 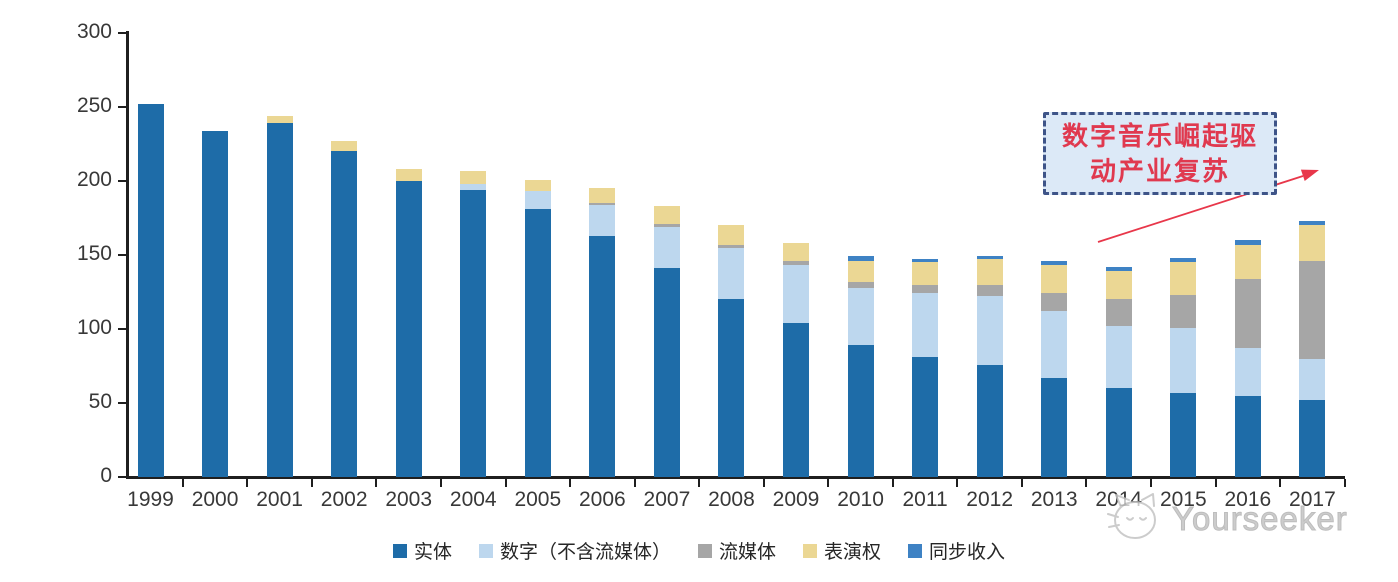 I want to click on y-axis-label: 50, so click(x=100, y=401).